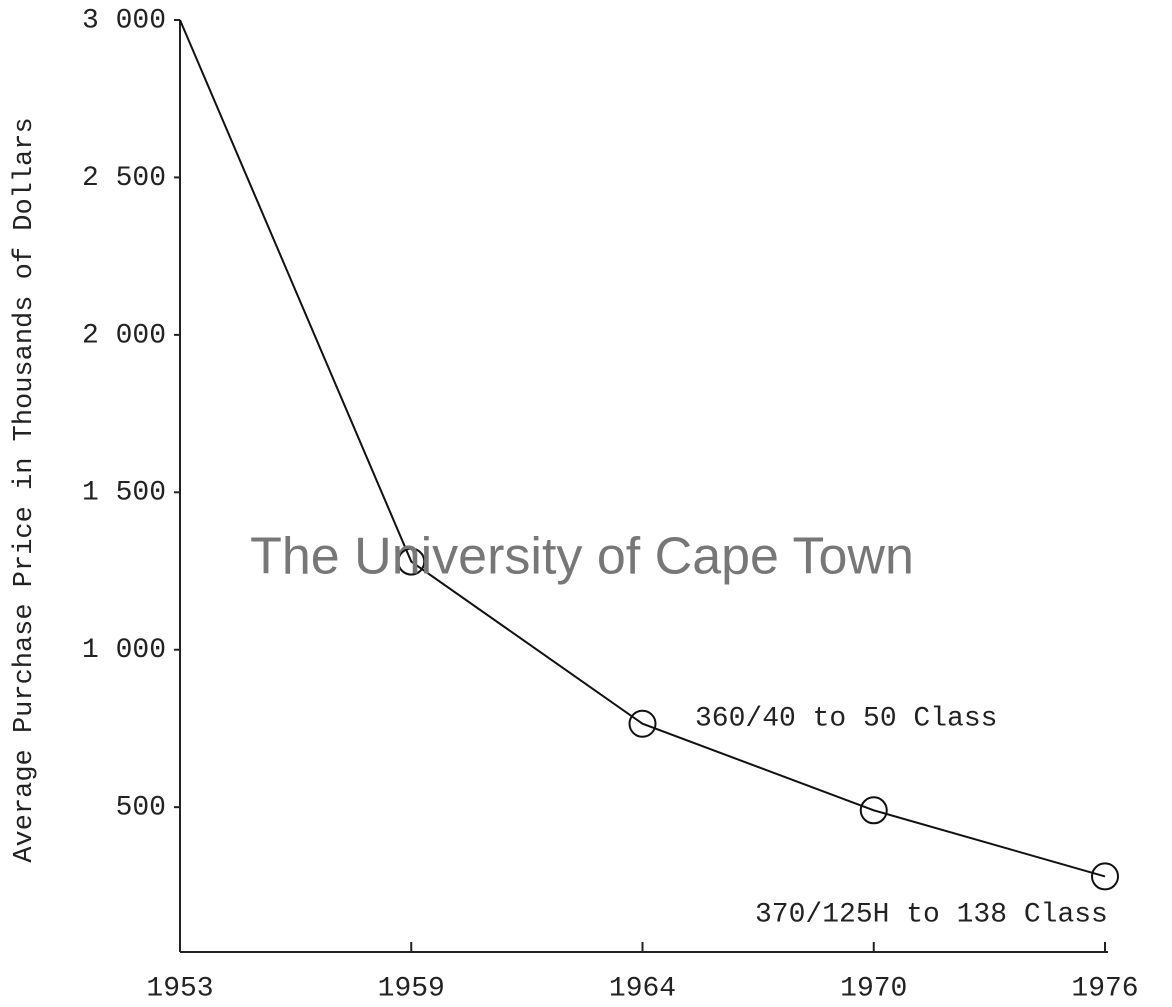  I want to click on x-tick-label: 1976, so click(1104, 988).